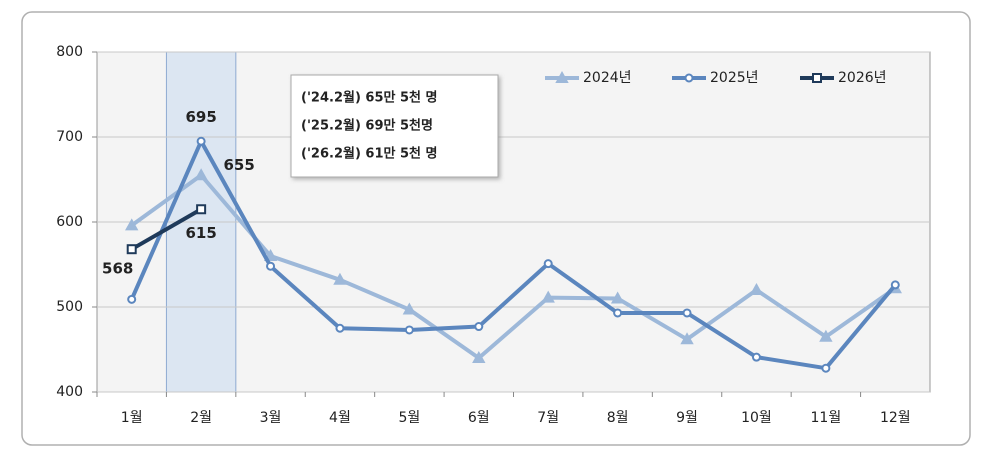 This screenshot has height=461, width=1005. What do you see at coordinates (367, 126) in the screenshot?
I see `annotation: ('25.2월) 69만 5천명` at bounding box center [367, 126].